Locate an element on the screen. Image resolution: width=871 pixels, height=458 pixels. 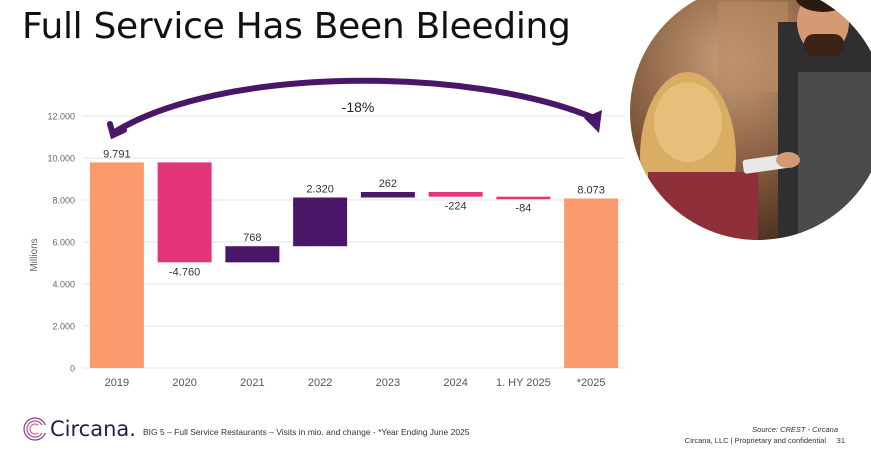
circana-logo-icon is located at coordinates (35, 429).